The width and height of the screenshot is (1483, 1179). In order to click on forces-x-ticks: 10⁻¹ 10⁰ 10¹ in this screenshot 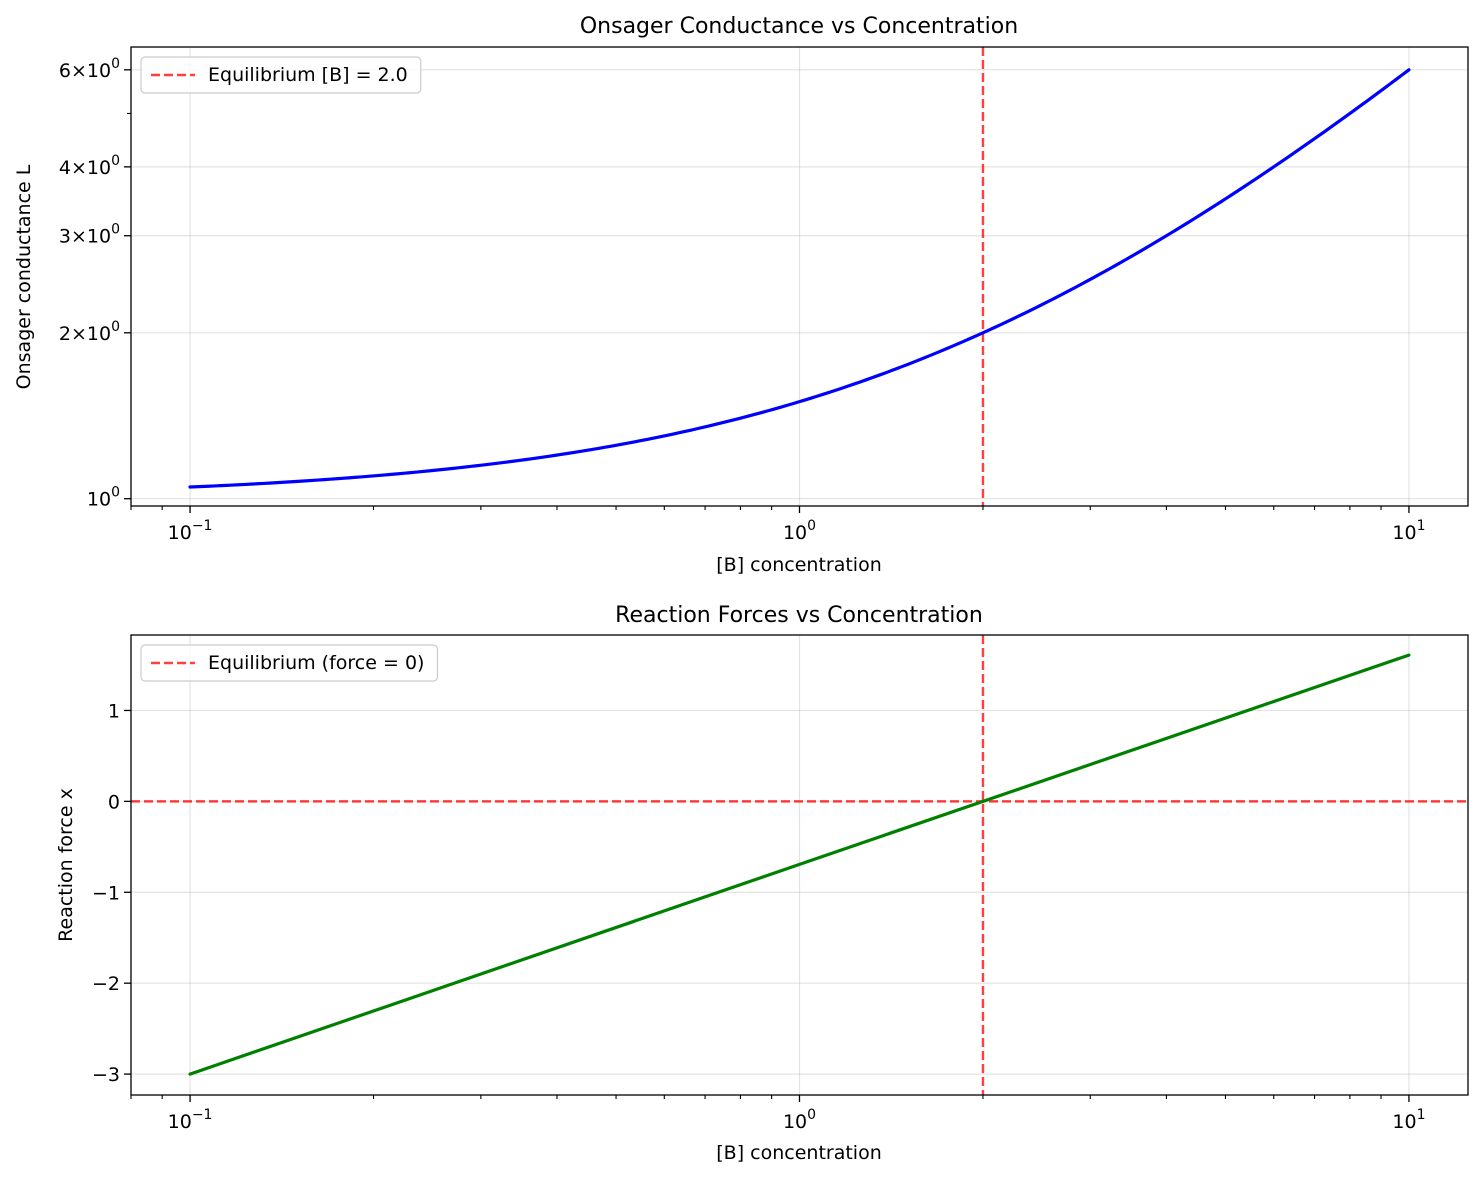, I will do `click(777, 1114)`.